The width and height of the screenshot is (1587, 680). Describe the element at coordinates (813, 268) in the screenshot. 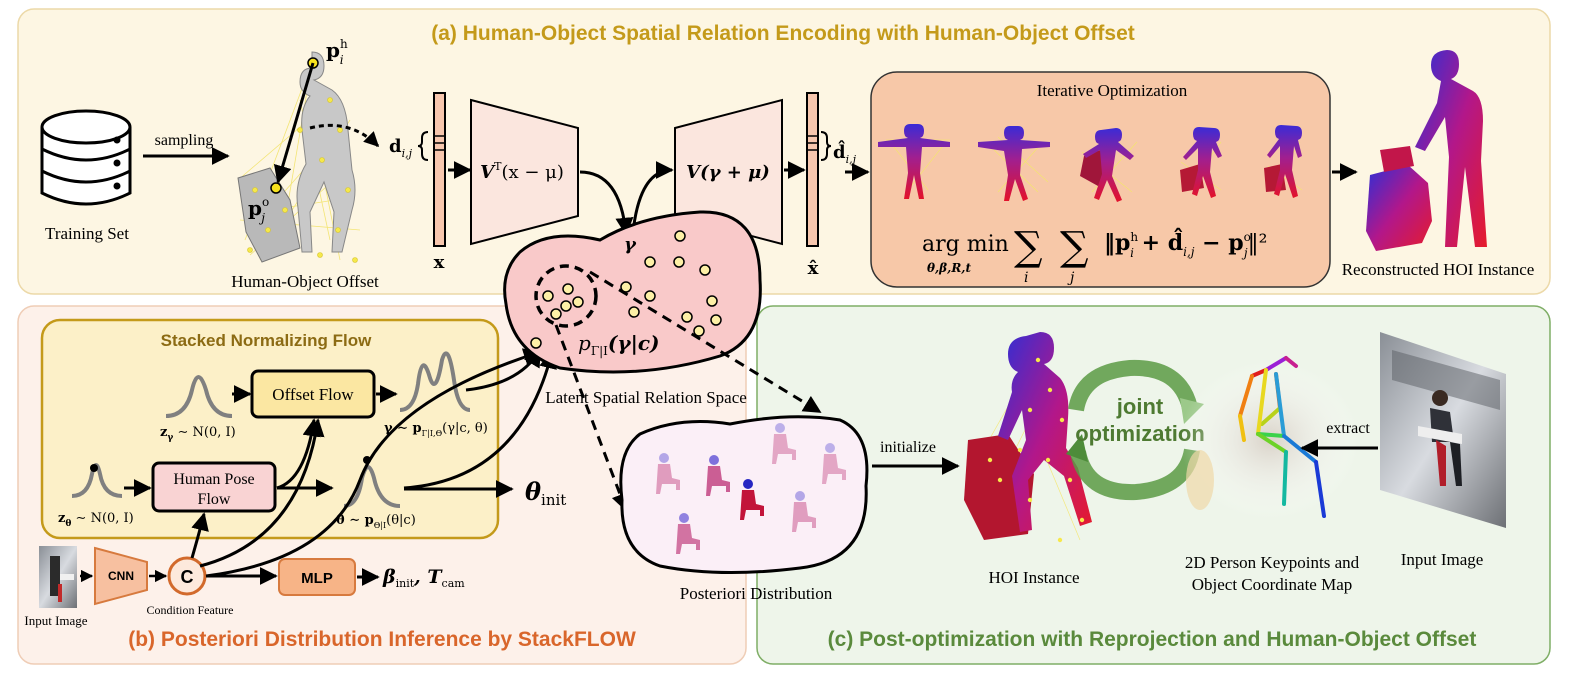

I see `x-hat-label: x̂` at that location.